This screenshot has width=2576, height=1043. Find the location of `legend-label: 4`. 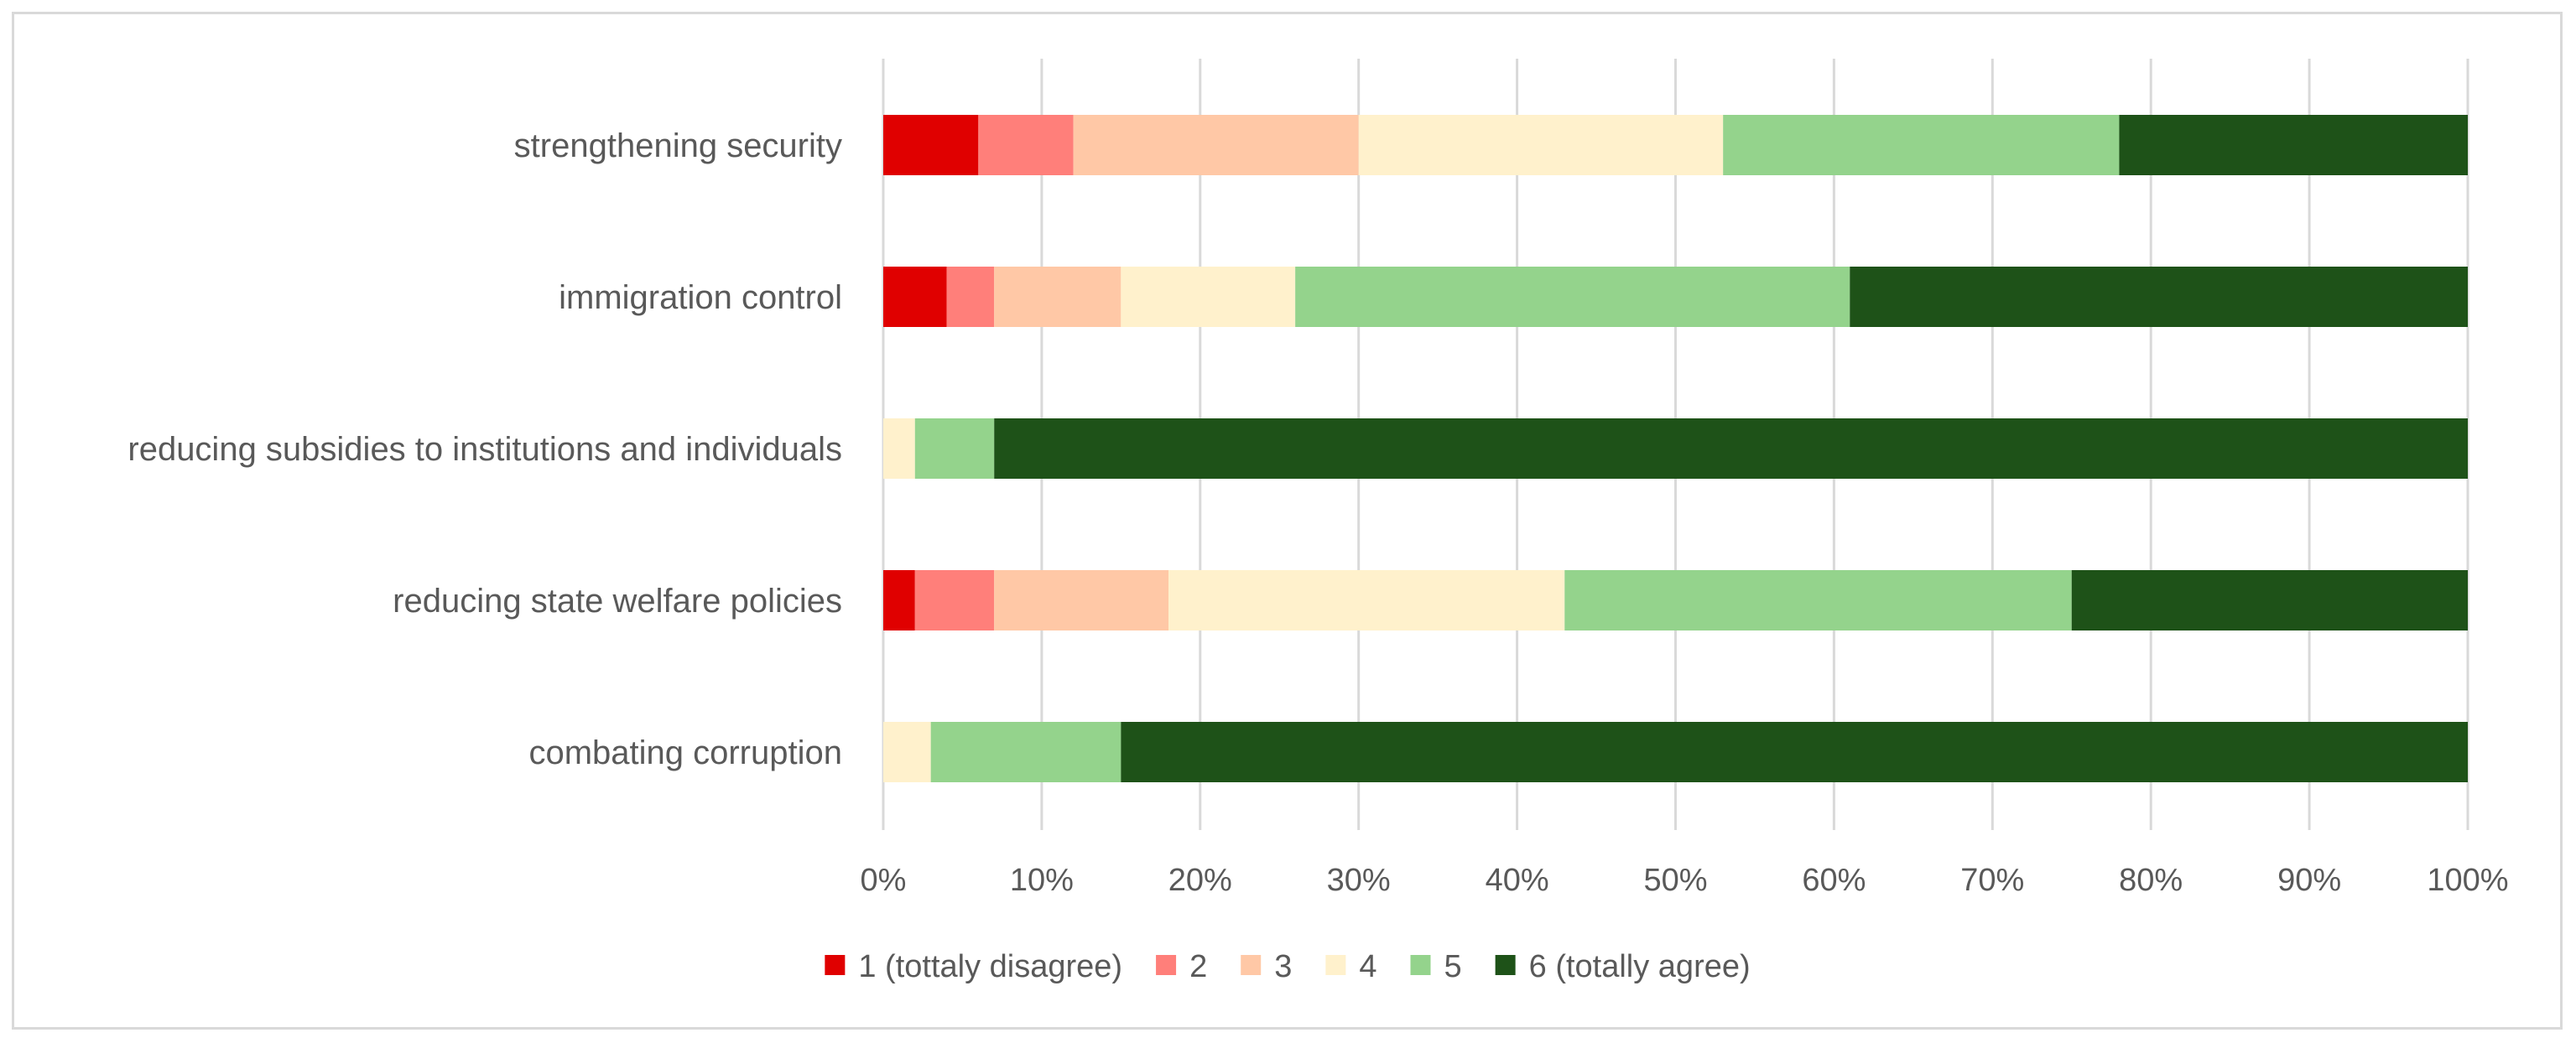

legend-label: 4 is located at coordinates (1367, 966).